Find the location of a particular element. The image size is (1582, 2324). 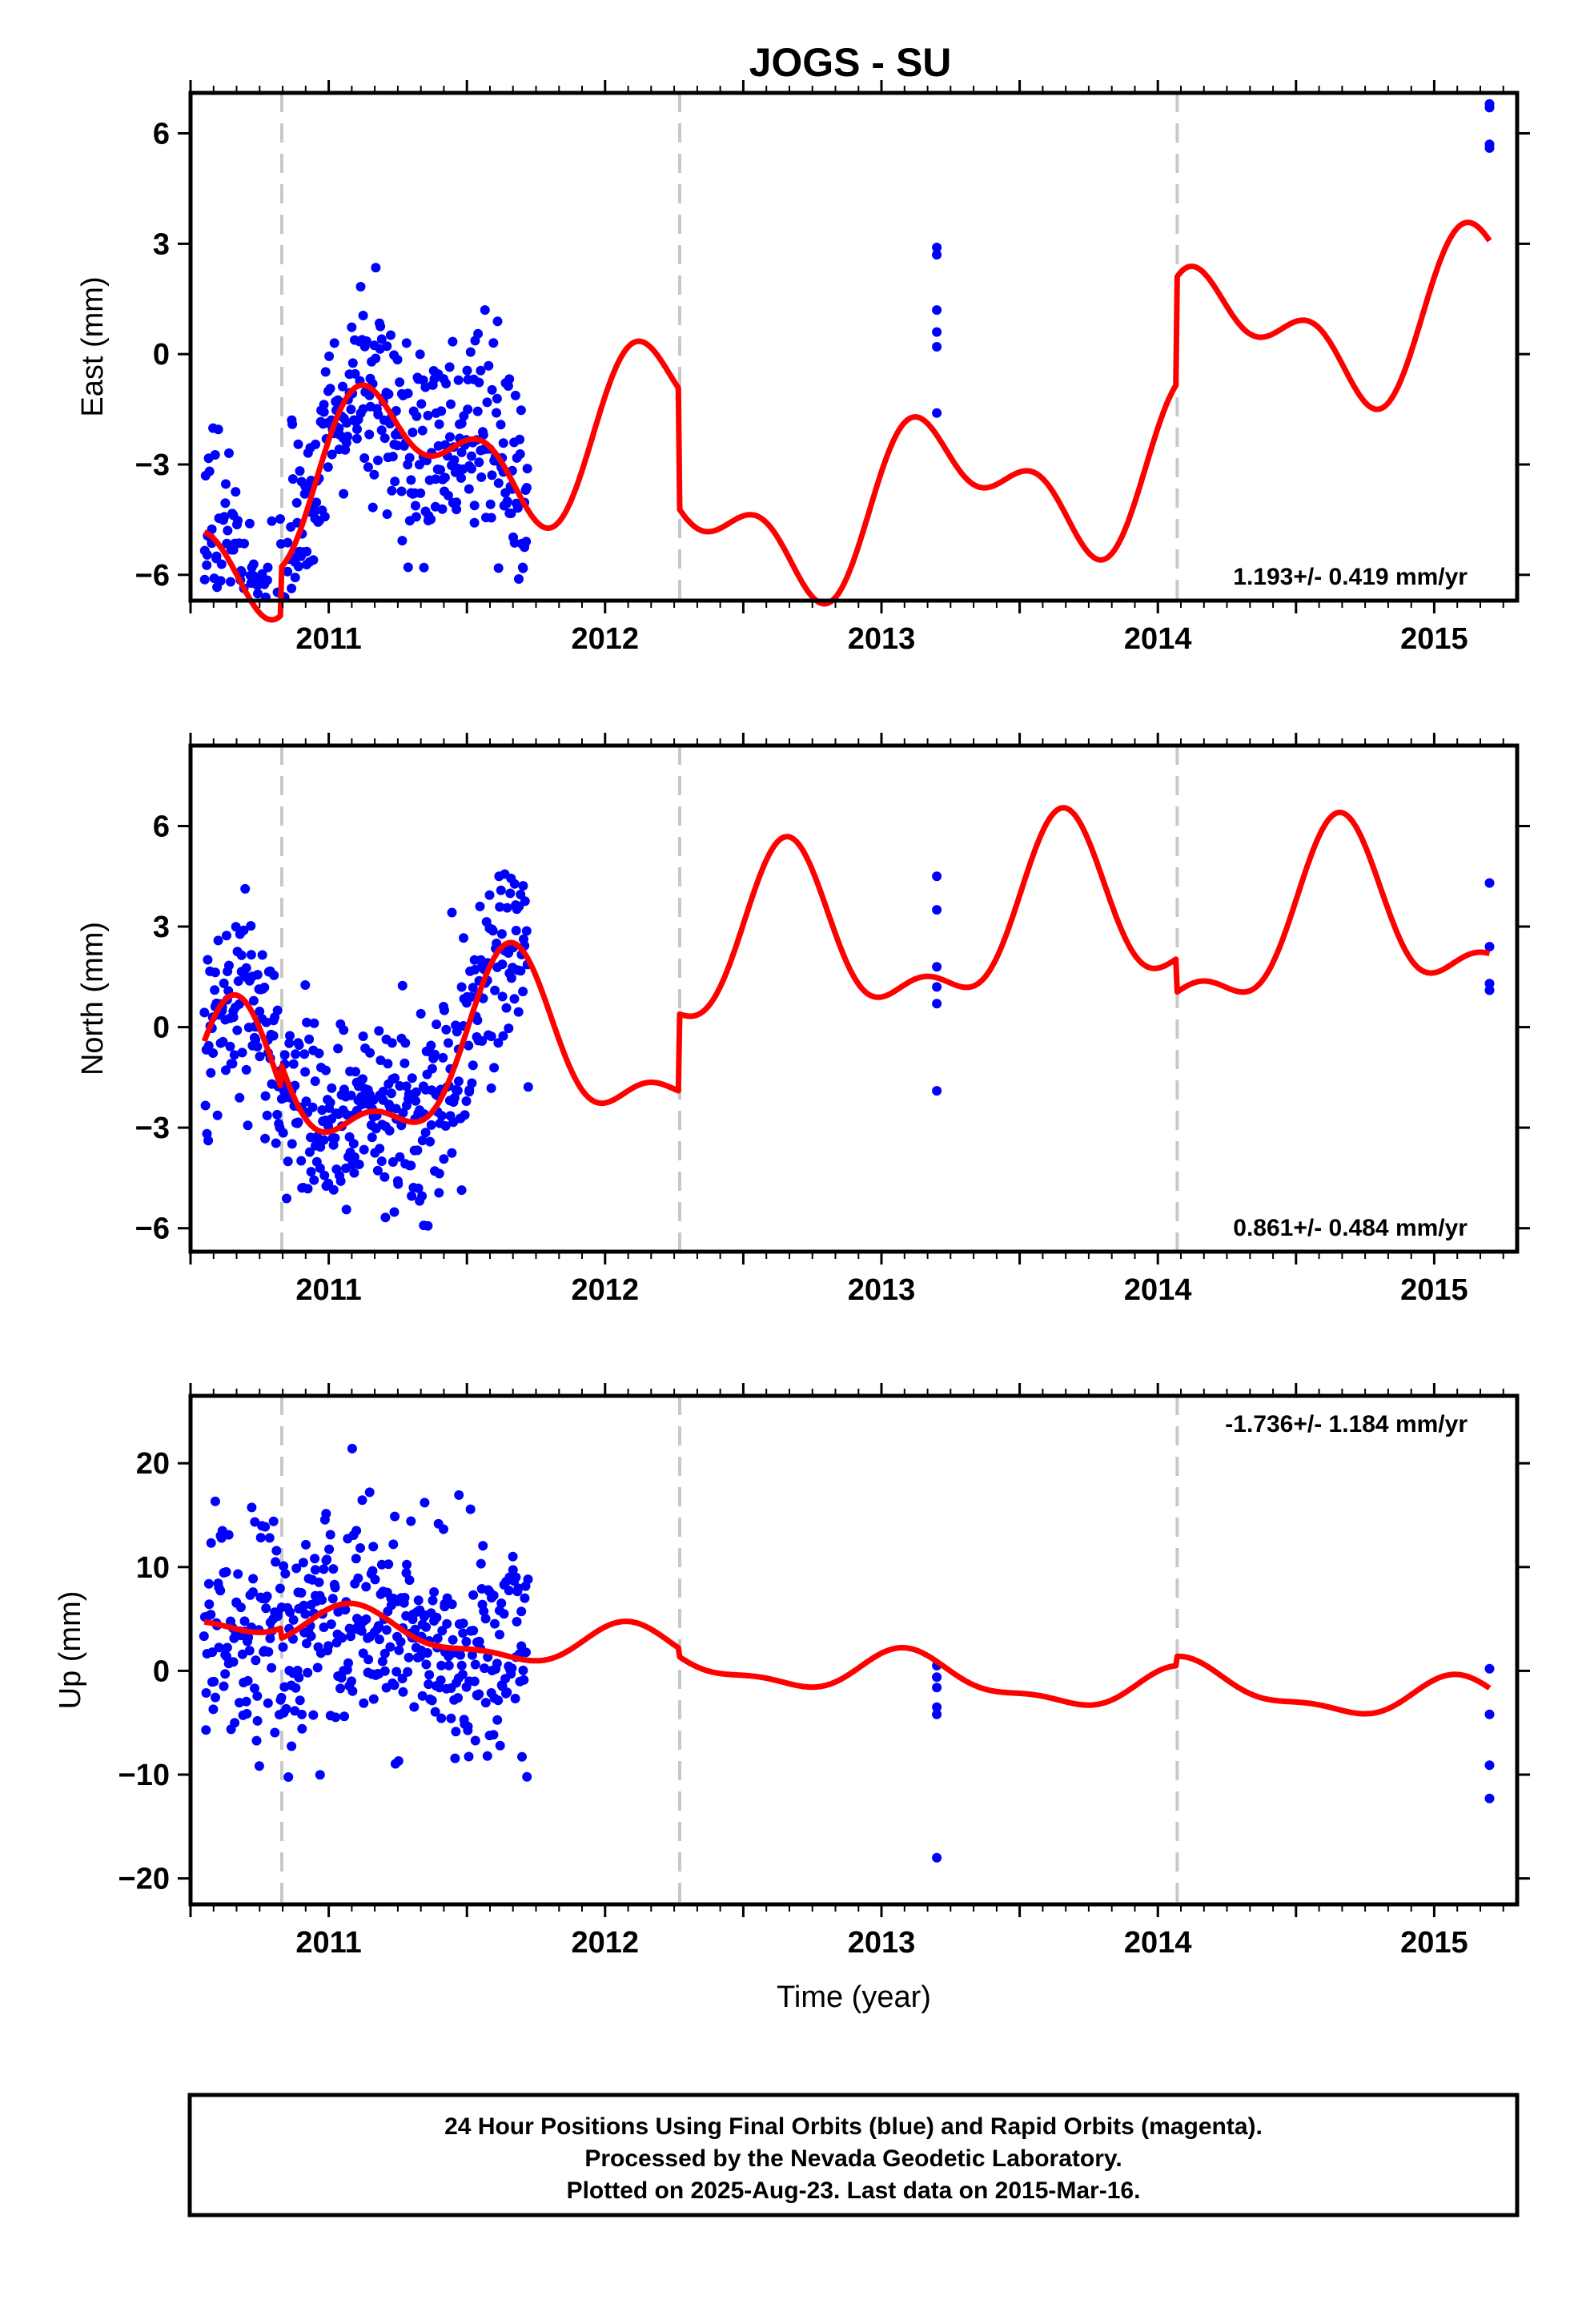

y-tick-label: 0 is located at coordinates (161, 355).